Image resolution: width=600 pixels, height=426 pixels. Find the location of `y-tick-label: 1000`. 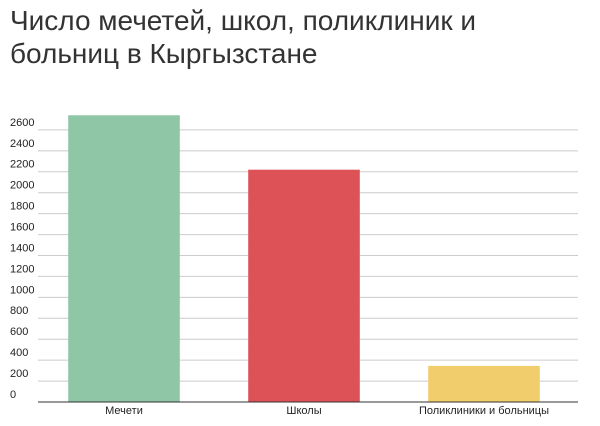

y-tick-label: 1000 is located at coordinates (22, 290).